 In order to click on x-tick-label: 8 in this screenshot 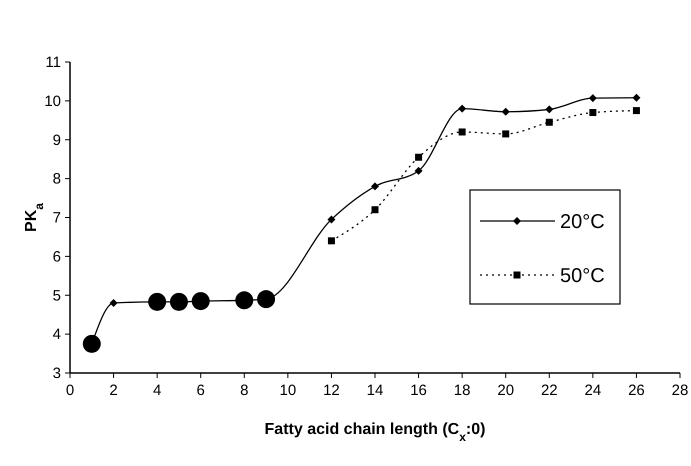, I will do `click(244, 390)`.